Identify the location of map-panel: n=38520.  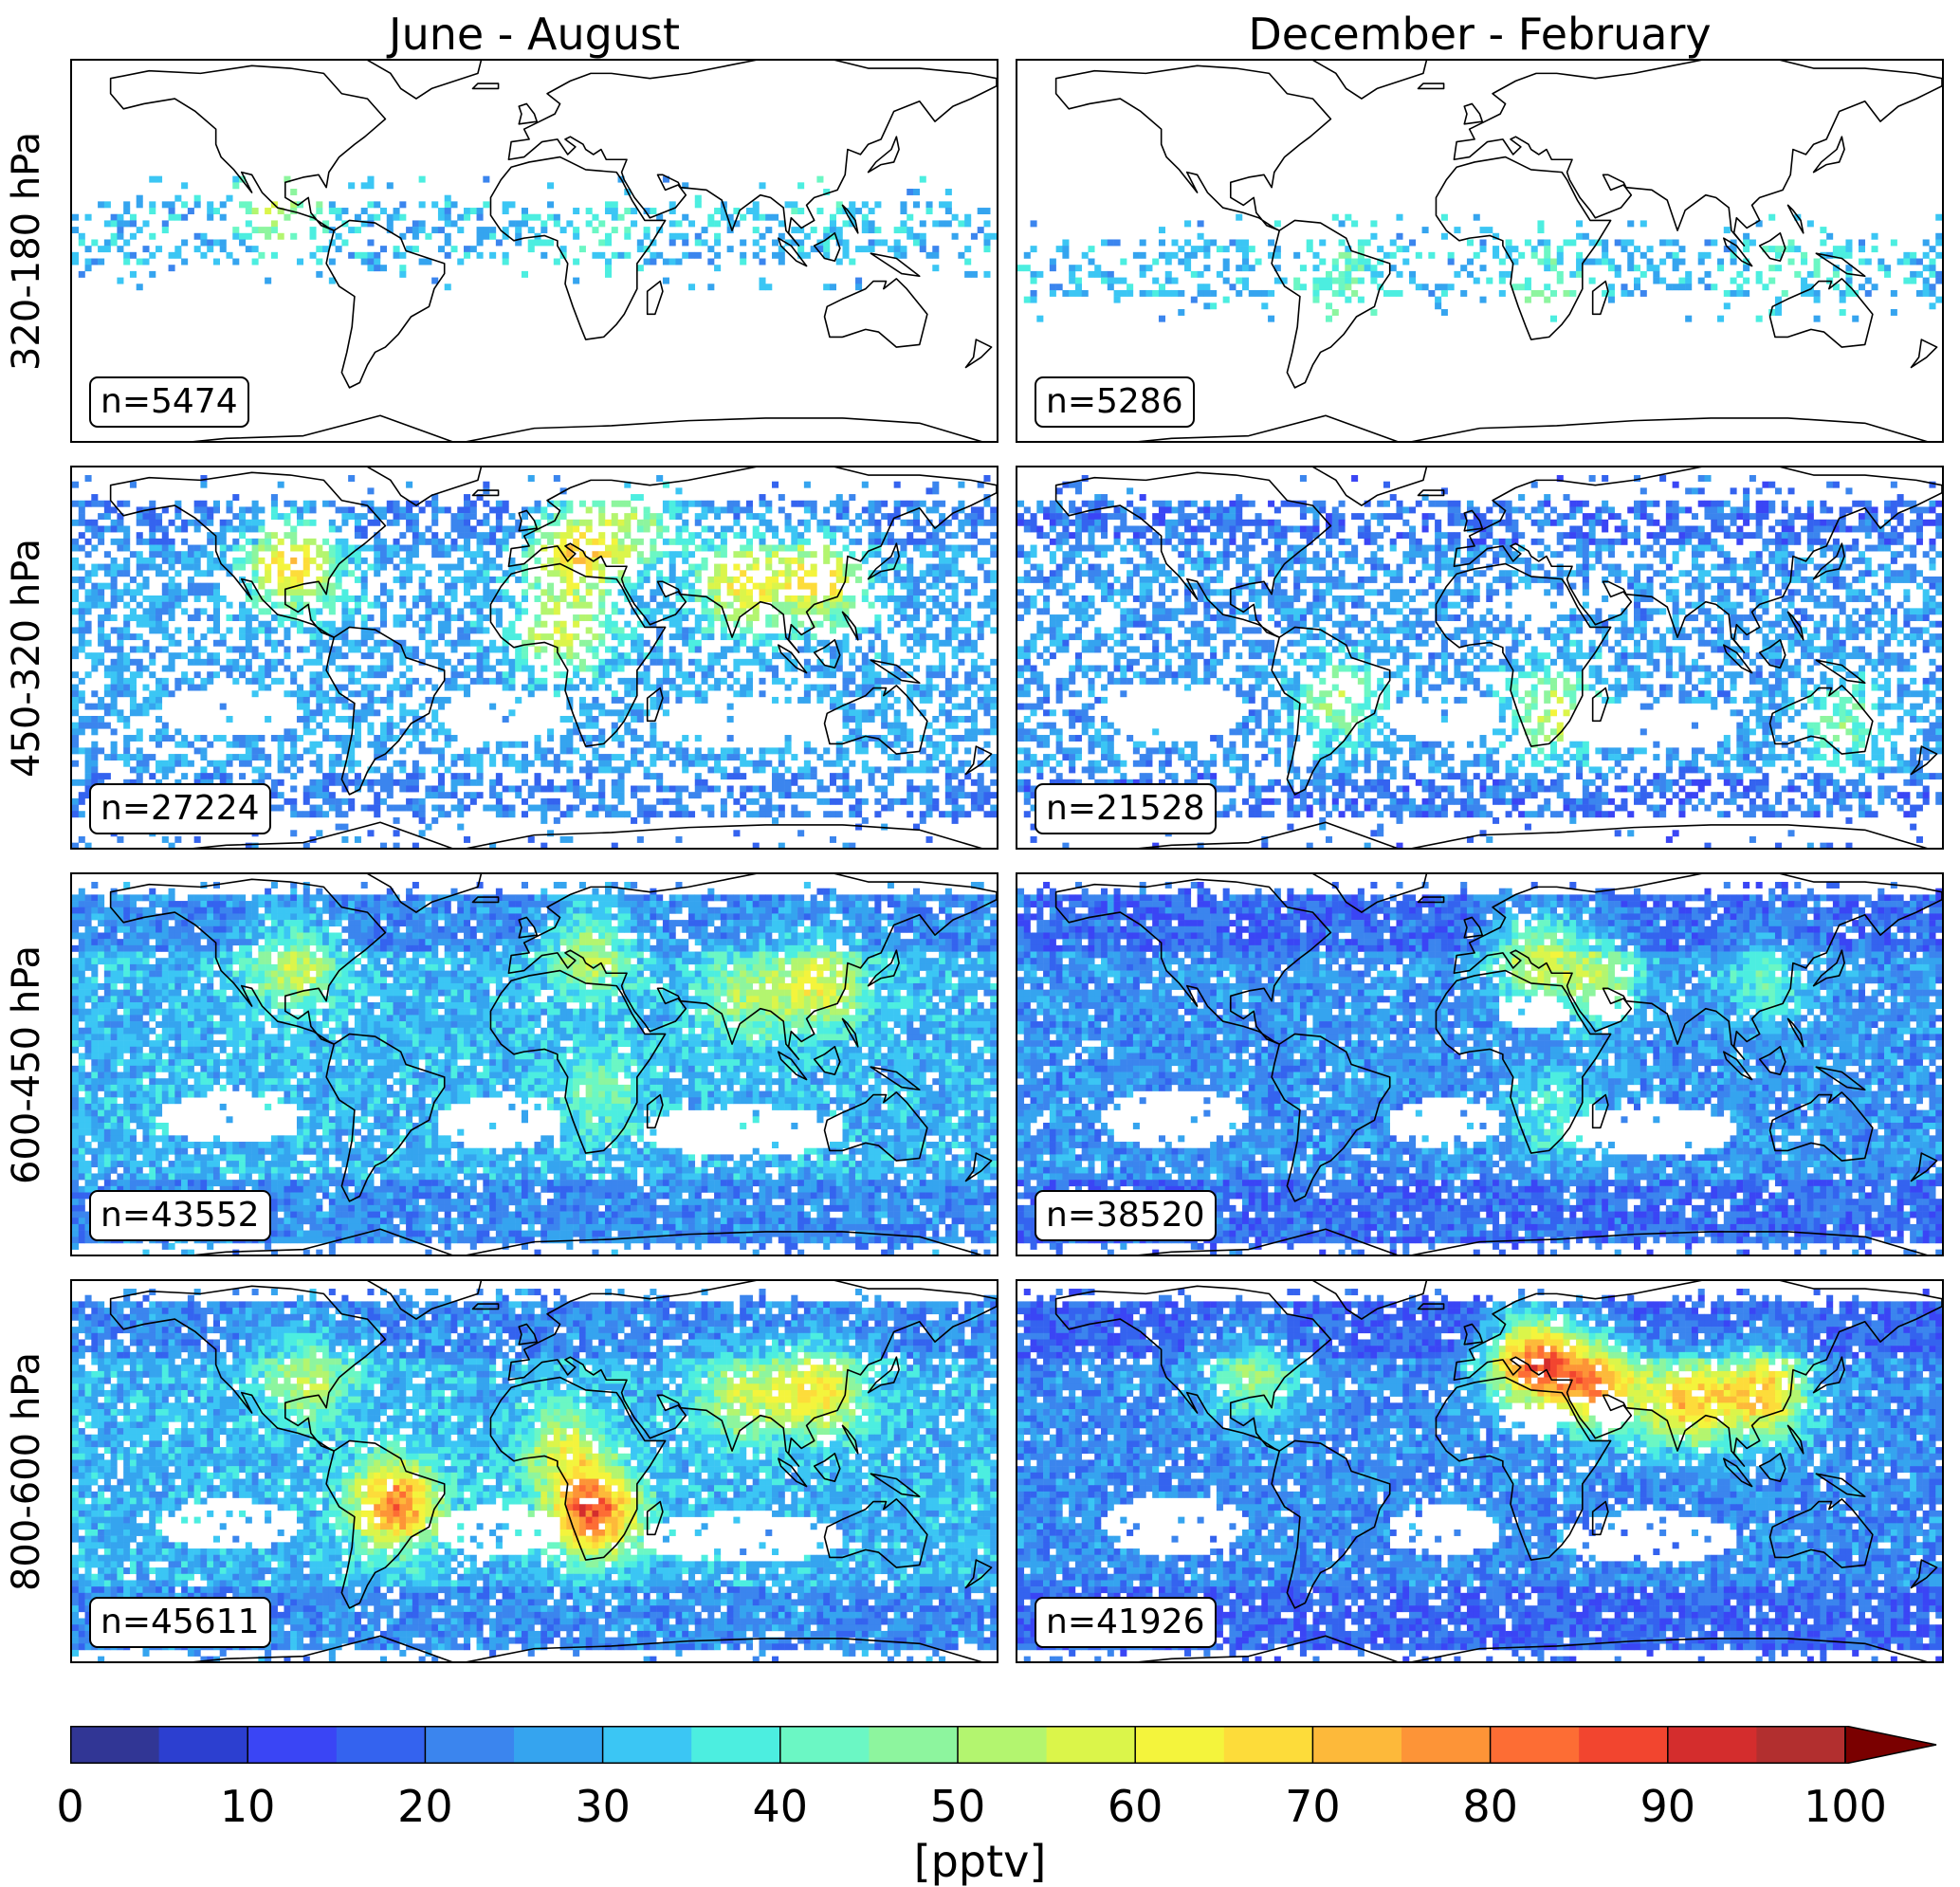
(1480, 1064).